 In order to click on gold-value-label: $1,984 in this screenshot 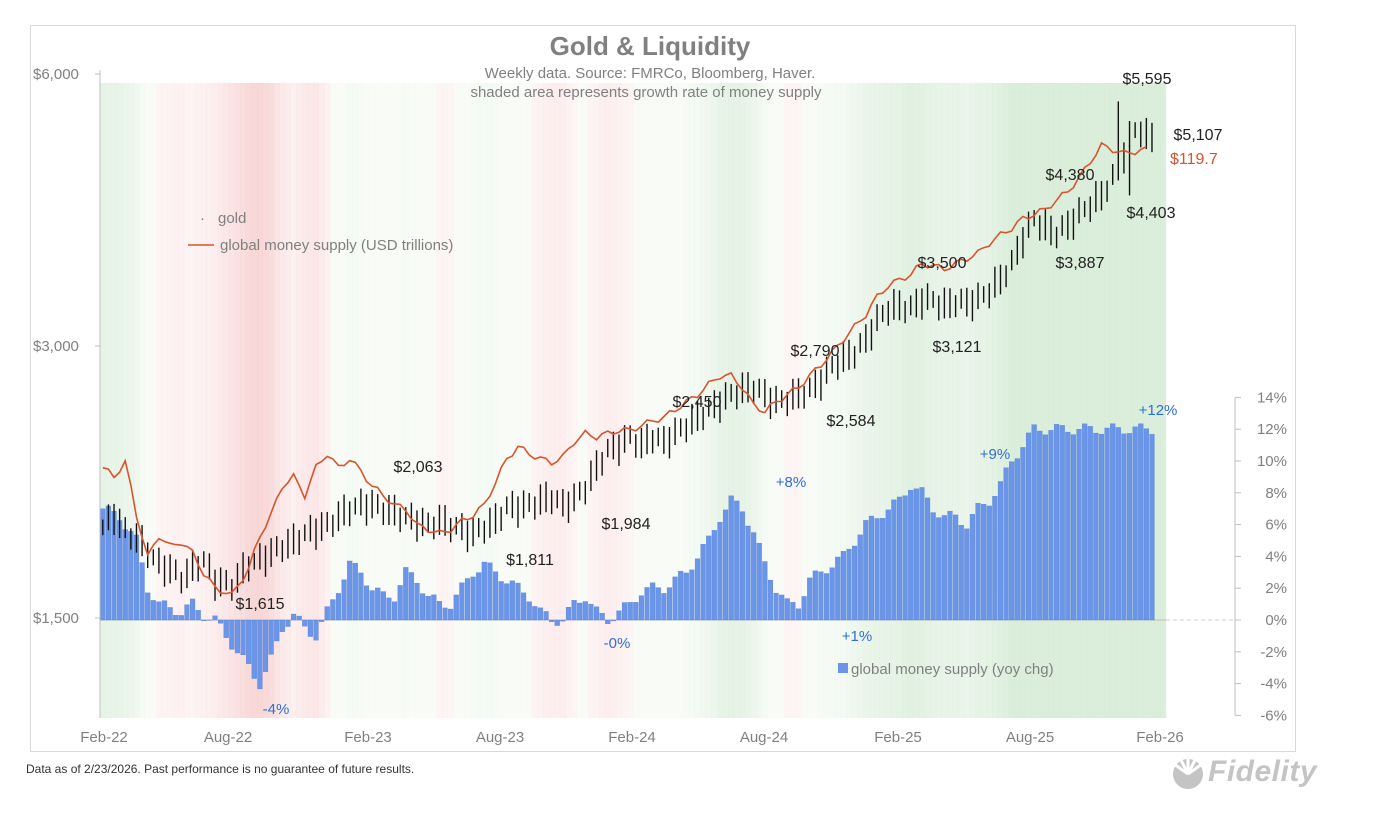, I will do `click(626, 524)`.